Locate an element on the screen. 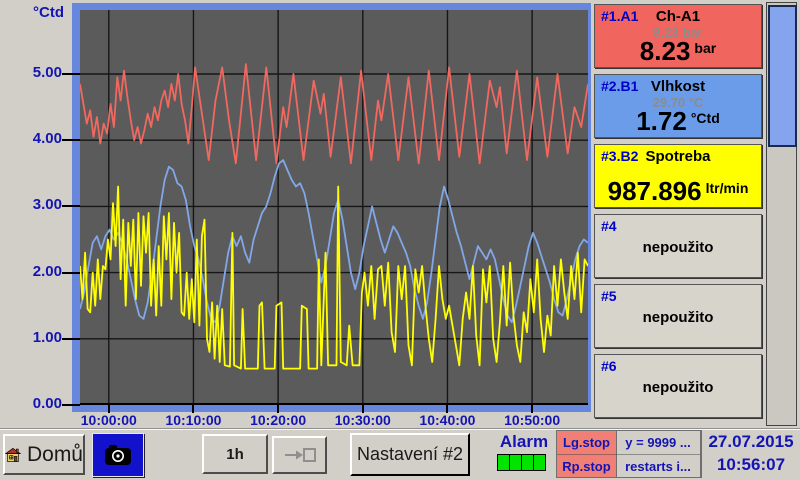  y-axis-tick-label: 1.00 is located at coordinates (47, 337).